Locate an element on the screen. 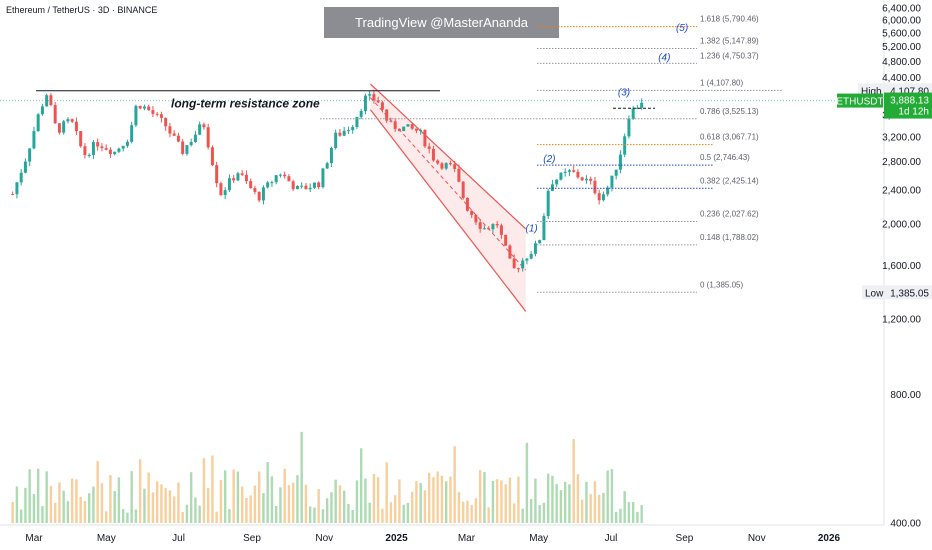 The width and height of the screenshot is (932, 550). wave-label: (2) is located at coordinates (549, 159).